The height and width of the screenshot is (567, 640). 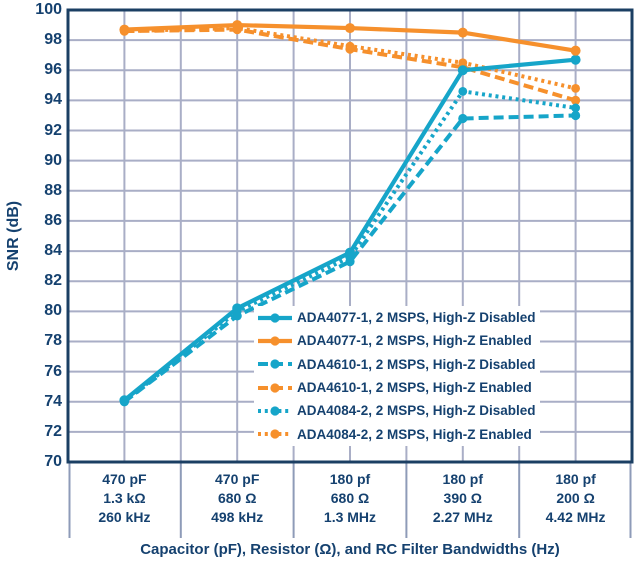 I want to click on x-category-line: 498 kHz, so click(x=237, y=517).